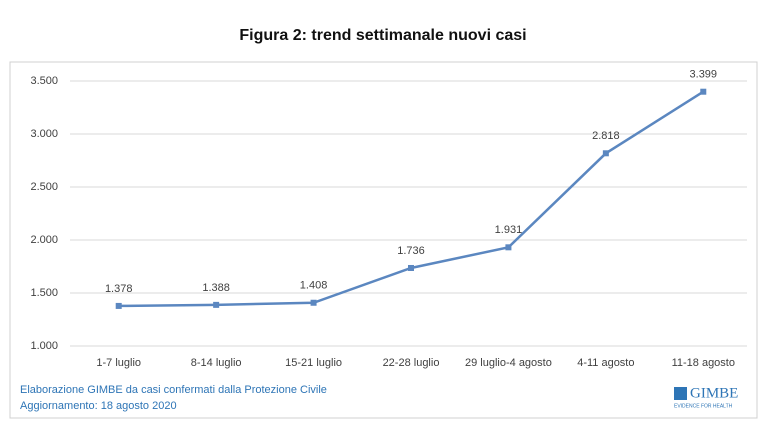  What do you see at coordinates (509, 230) in the screenshot?
I see `value-label: 1.931` at bounding box center [509, 230].